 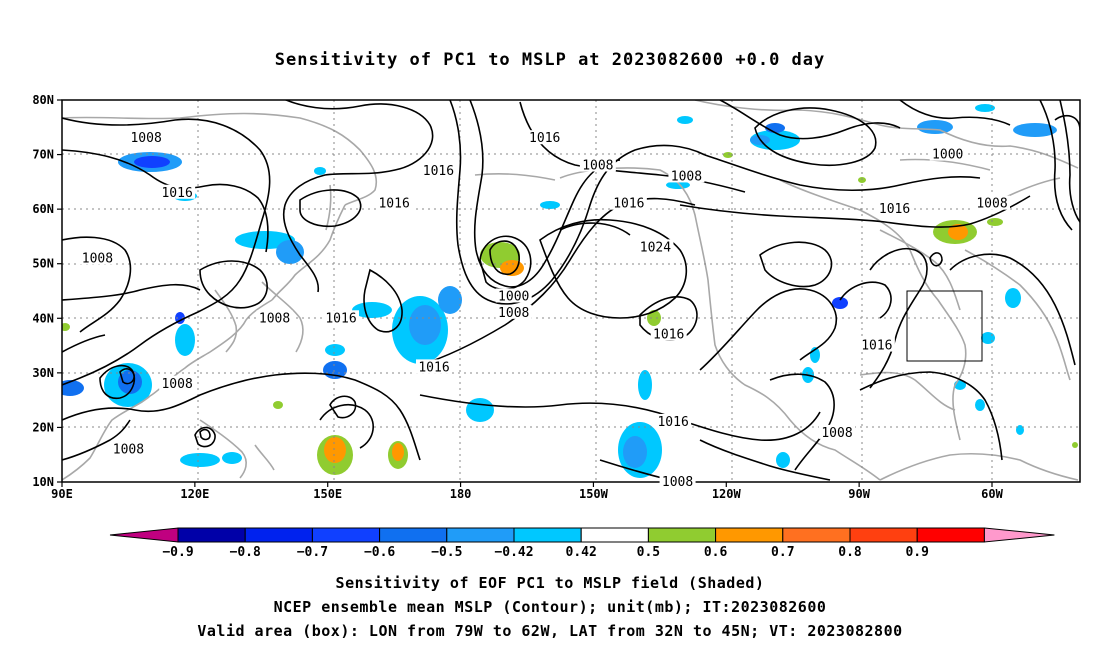 I want to click on lon-tick-label: 120E, so click(x=194, y=494).